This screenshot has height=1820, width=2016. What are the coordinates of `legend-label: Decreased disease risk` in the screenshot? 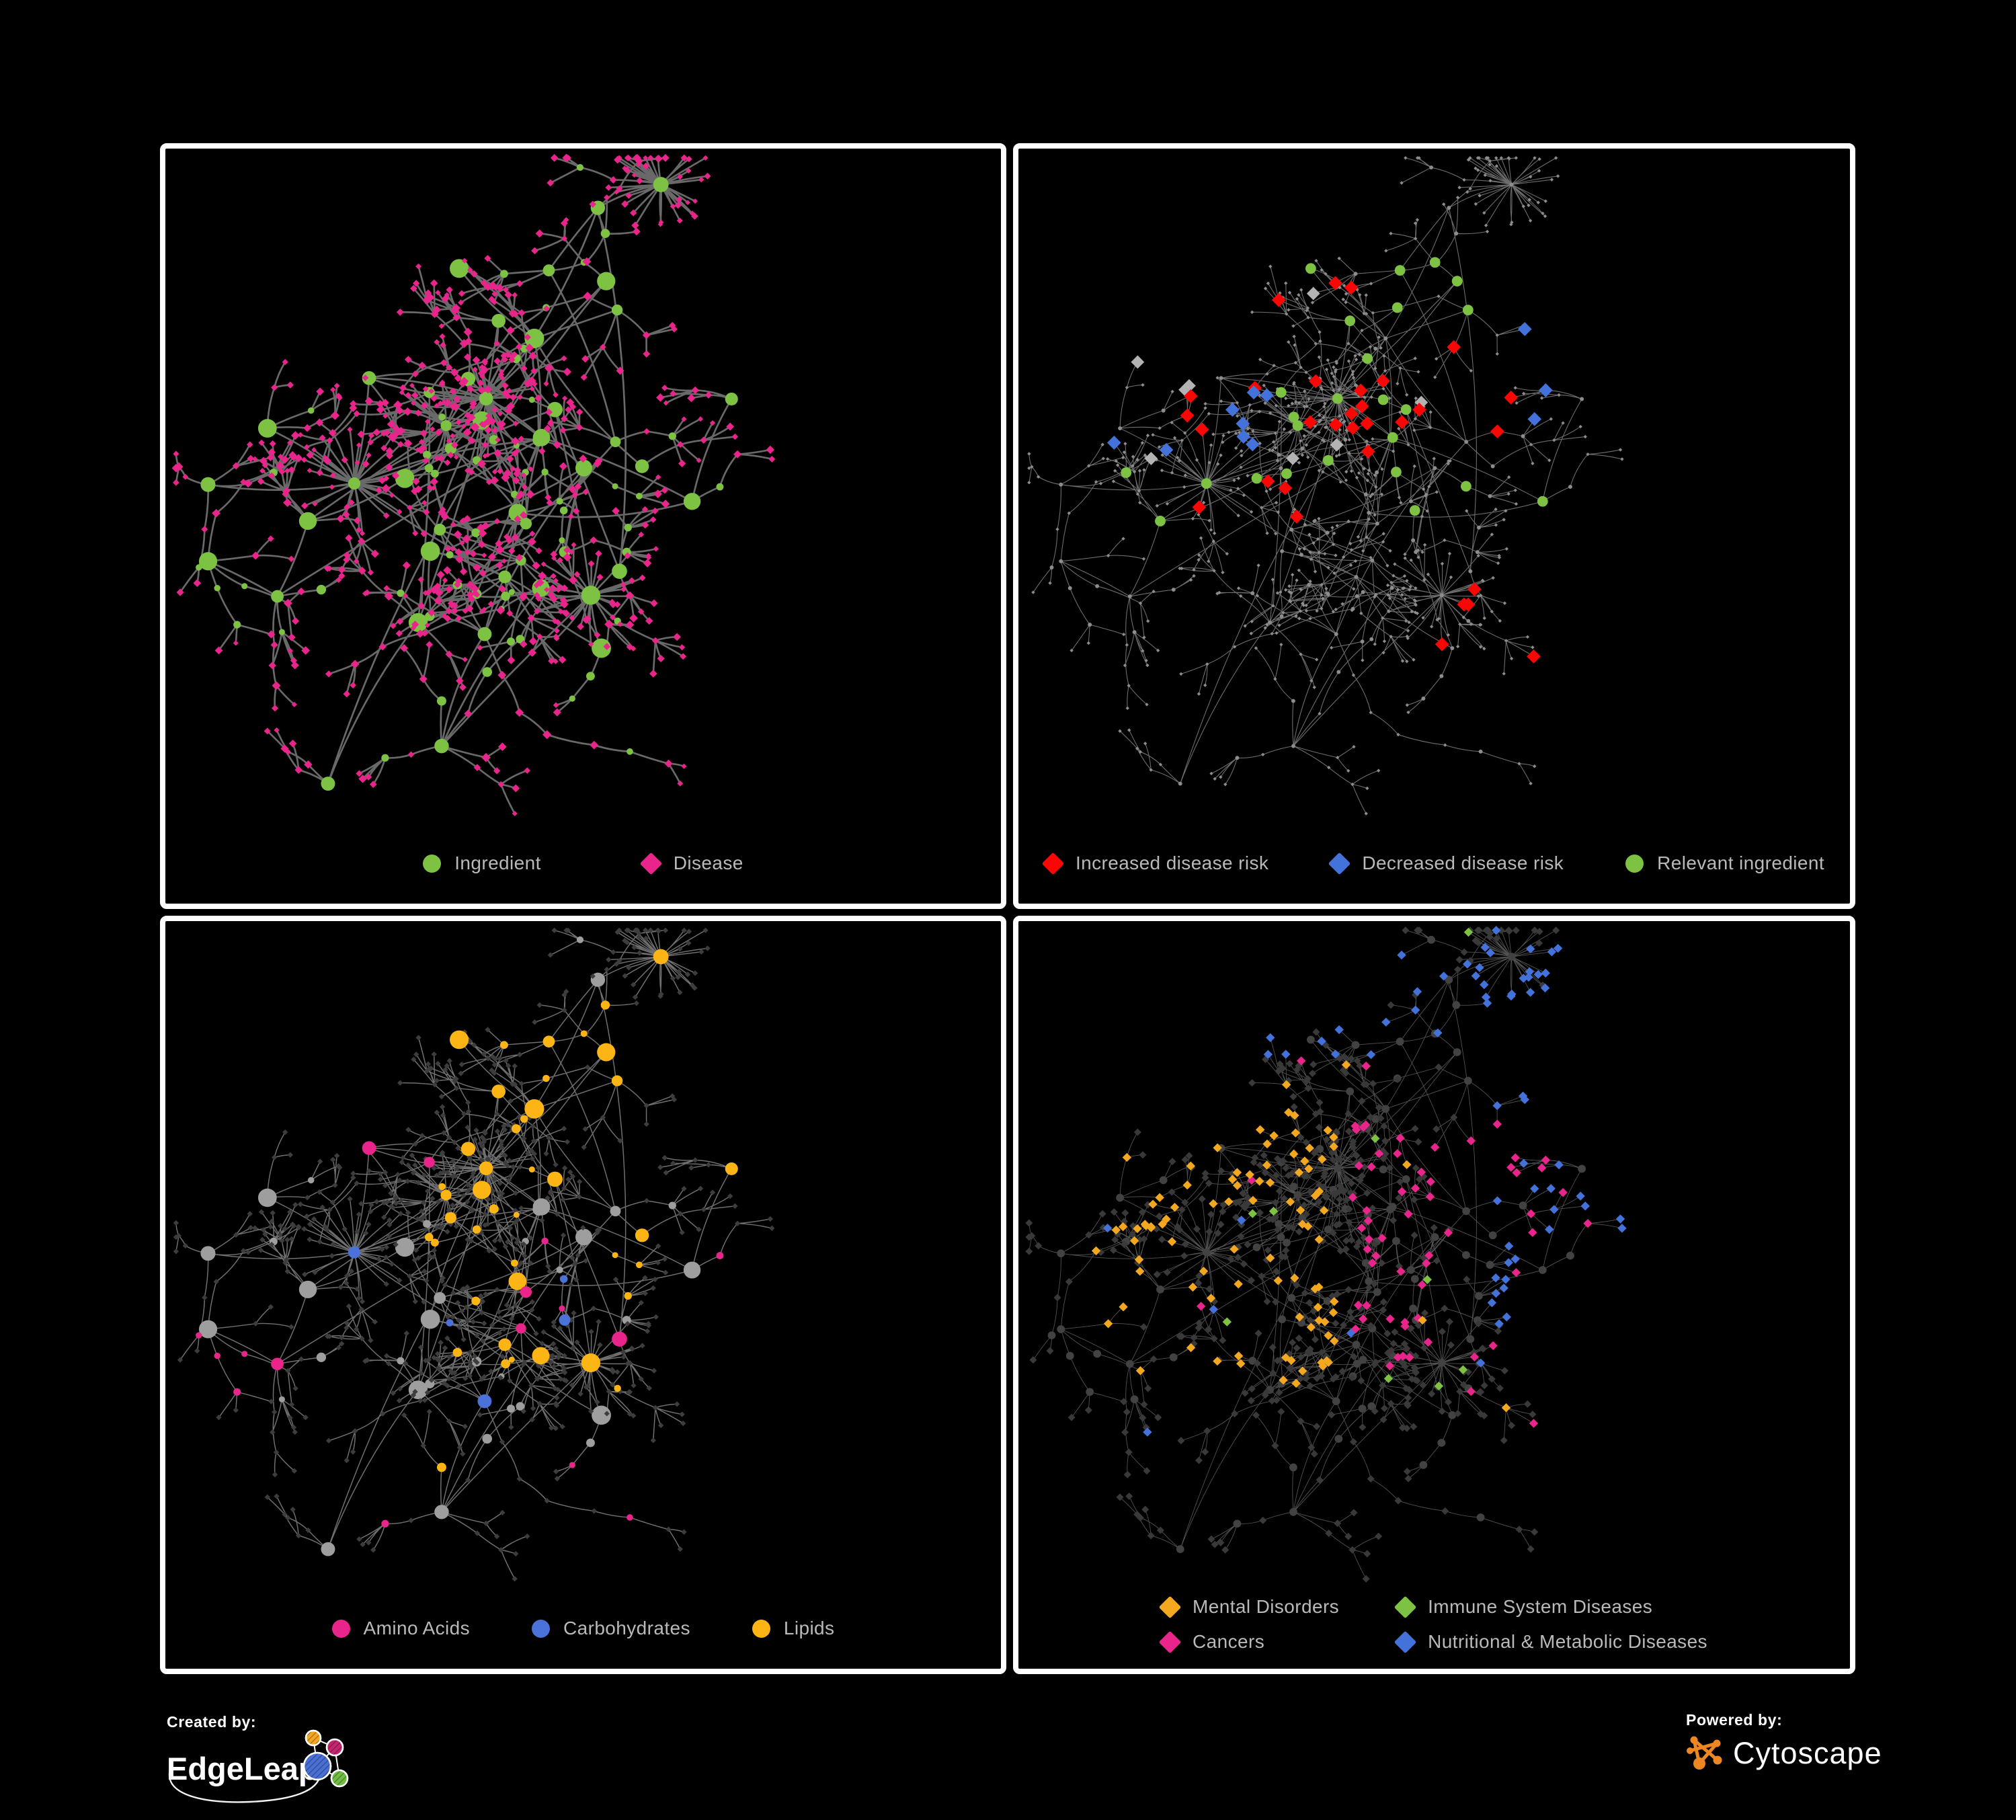 It's located at (1463, 863).